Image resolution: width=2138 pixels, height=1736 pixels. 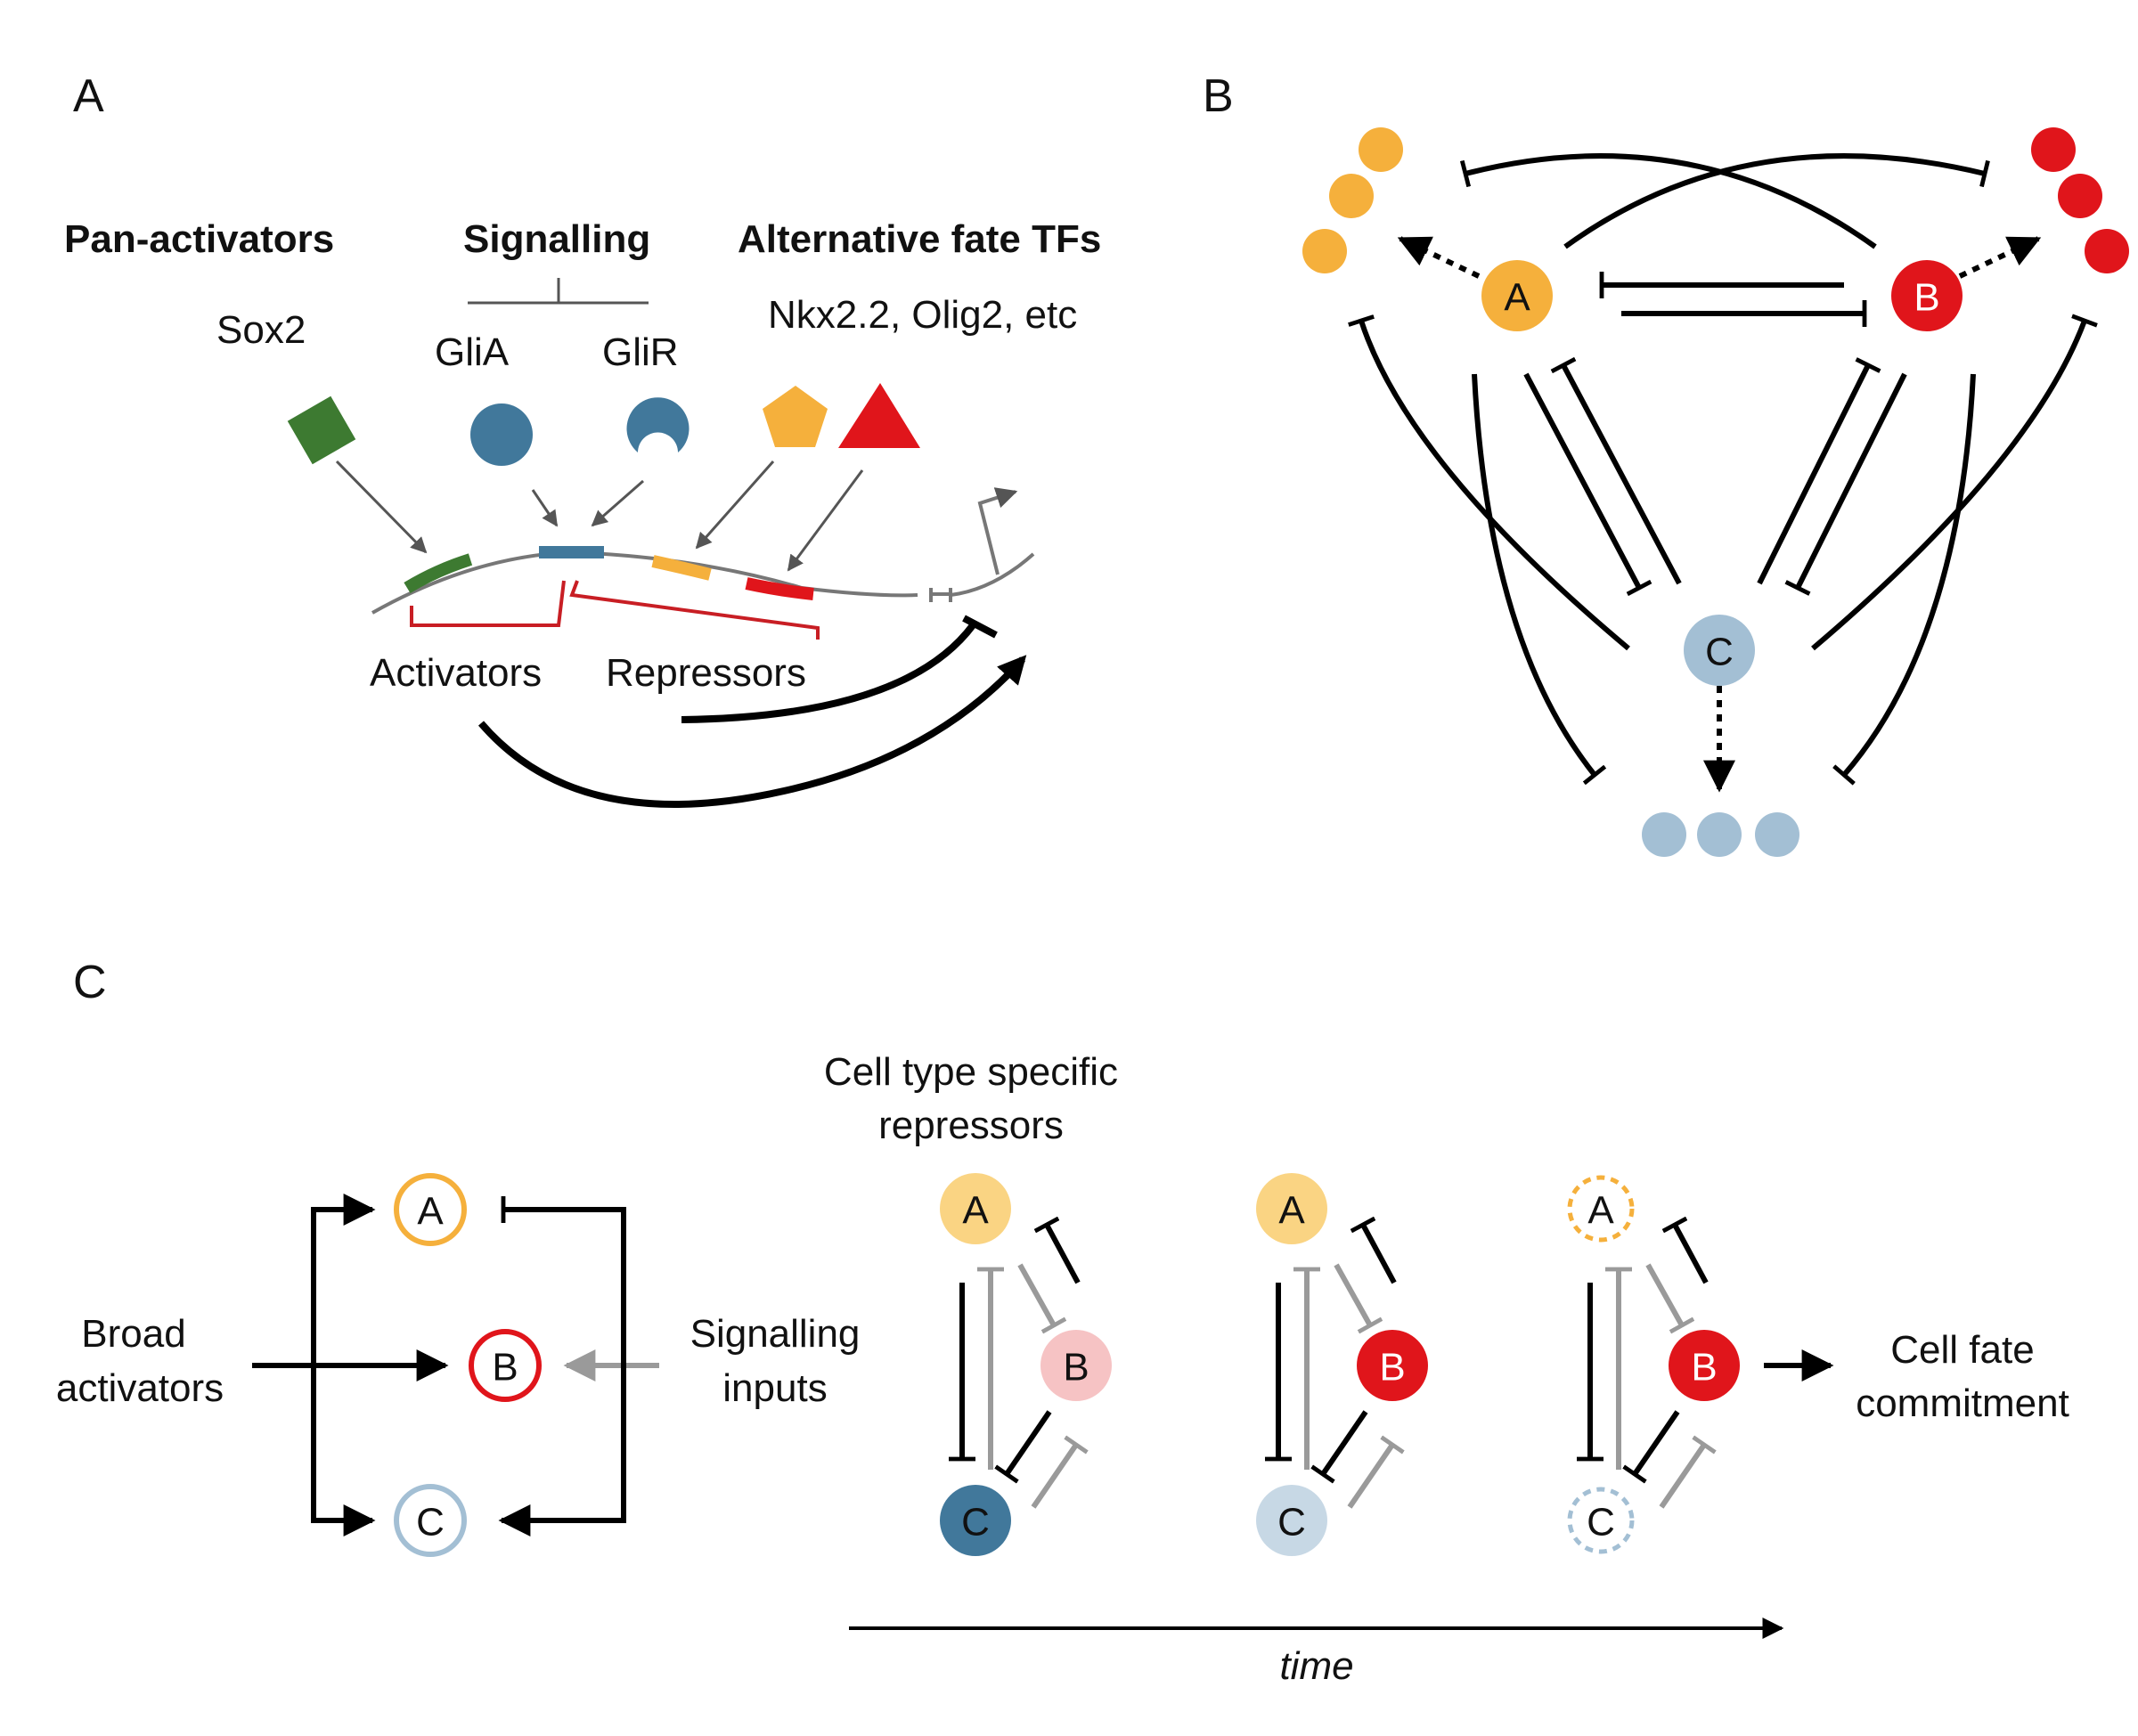 What do you see at coordinates (1668, 201) in the screenshot?
I see `b-represses-a-fate-arc` at bounding box center [1668, 201].